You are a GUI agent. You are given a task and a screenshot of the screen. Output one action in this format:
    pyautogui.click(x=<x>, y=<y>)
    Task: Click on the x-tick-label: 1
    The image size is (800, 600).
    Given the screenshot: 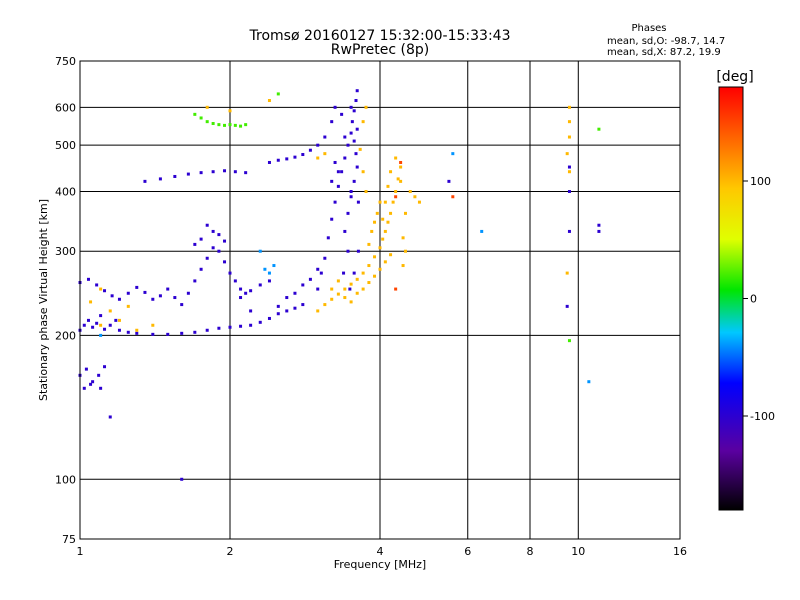 What is the action you would take?
    pyautogui.click(x=80, y=551)
    